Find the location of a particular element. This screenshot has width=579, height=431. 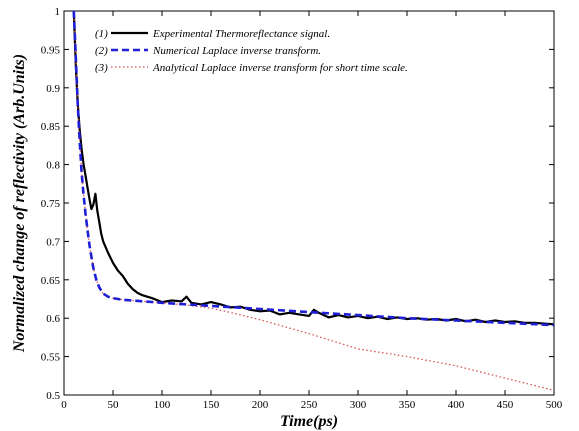

y-tick-label: 0.55 is located at coordinates (51, 358).